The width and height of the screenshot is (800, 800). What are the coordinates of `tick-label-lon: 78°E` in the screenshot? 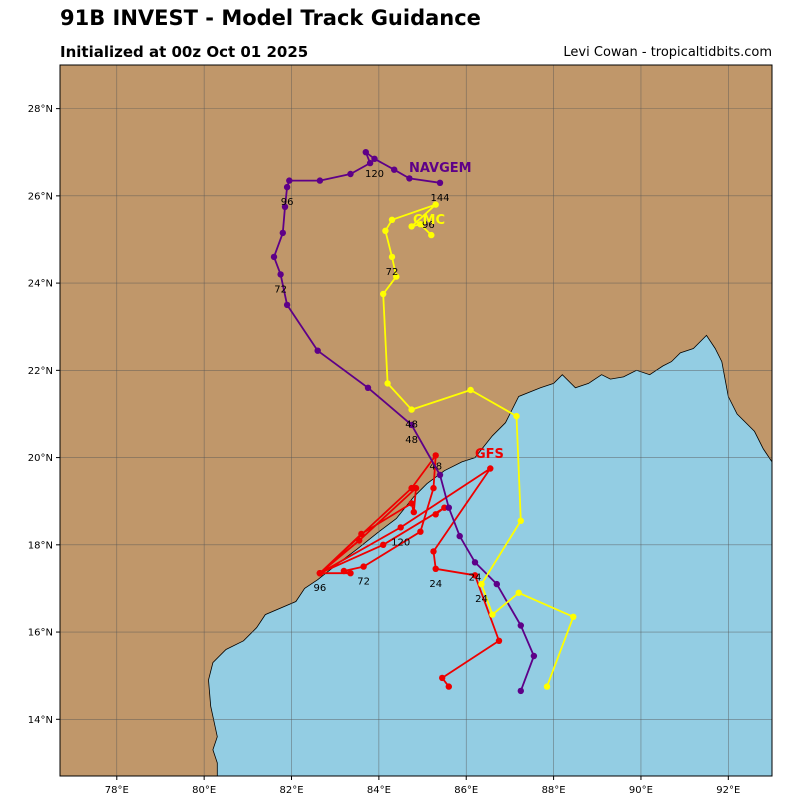 It's located at (117, 790).